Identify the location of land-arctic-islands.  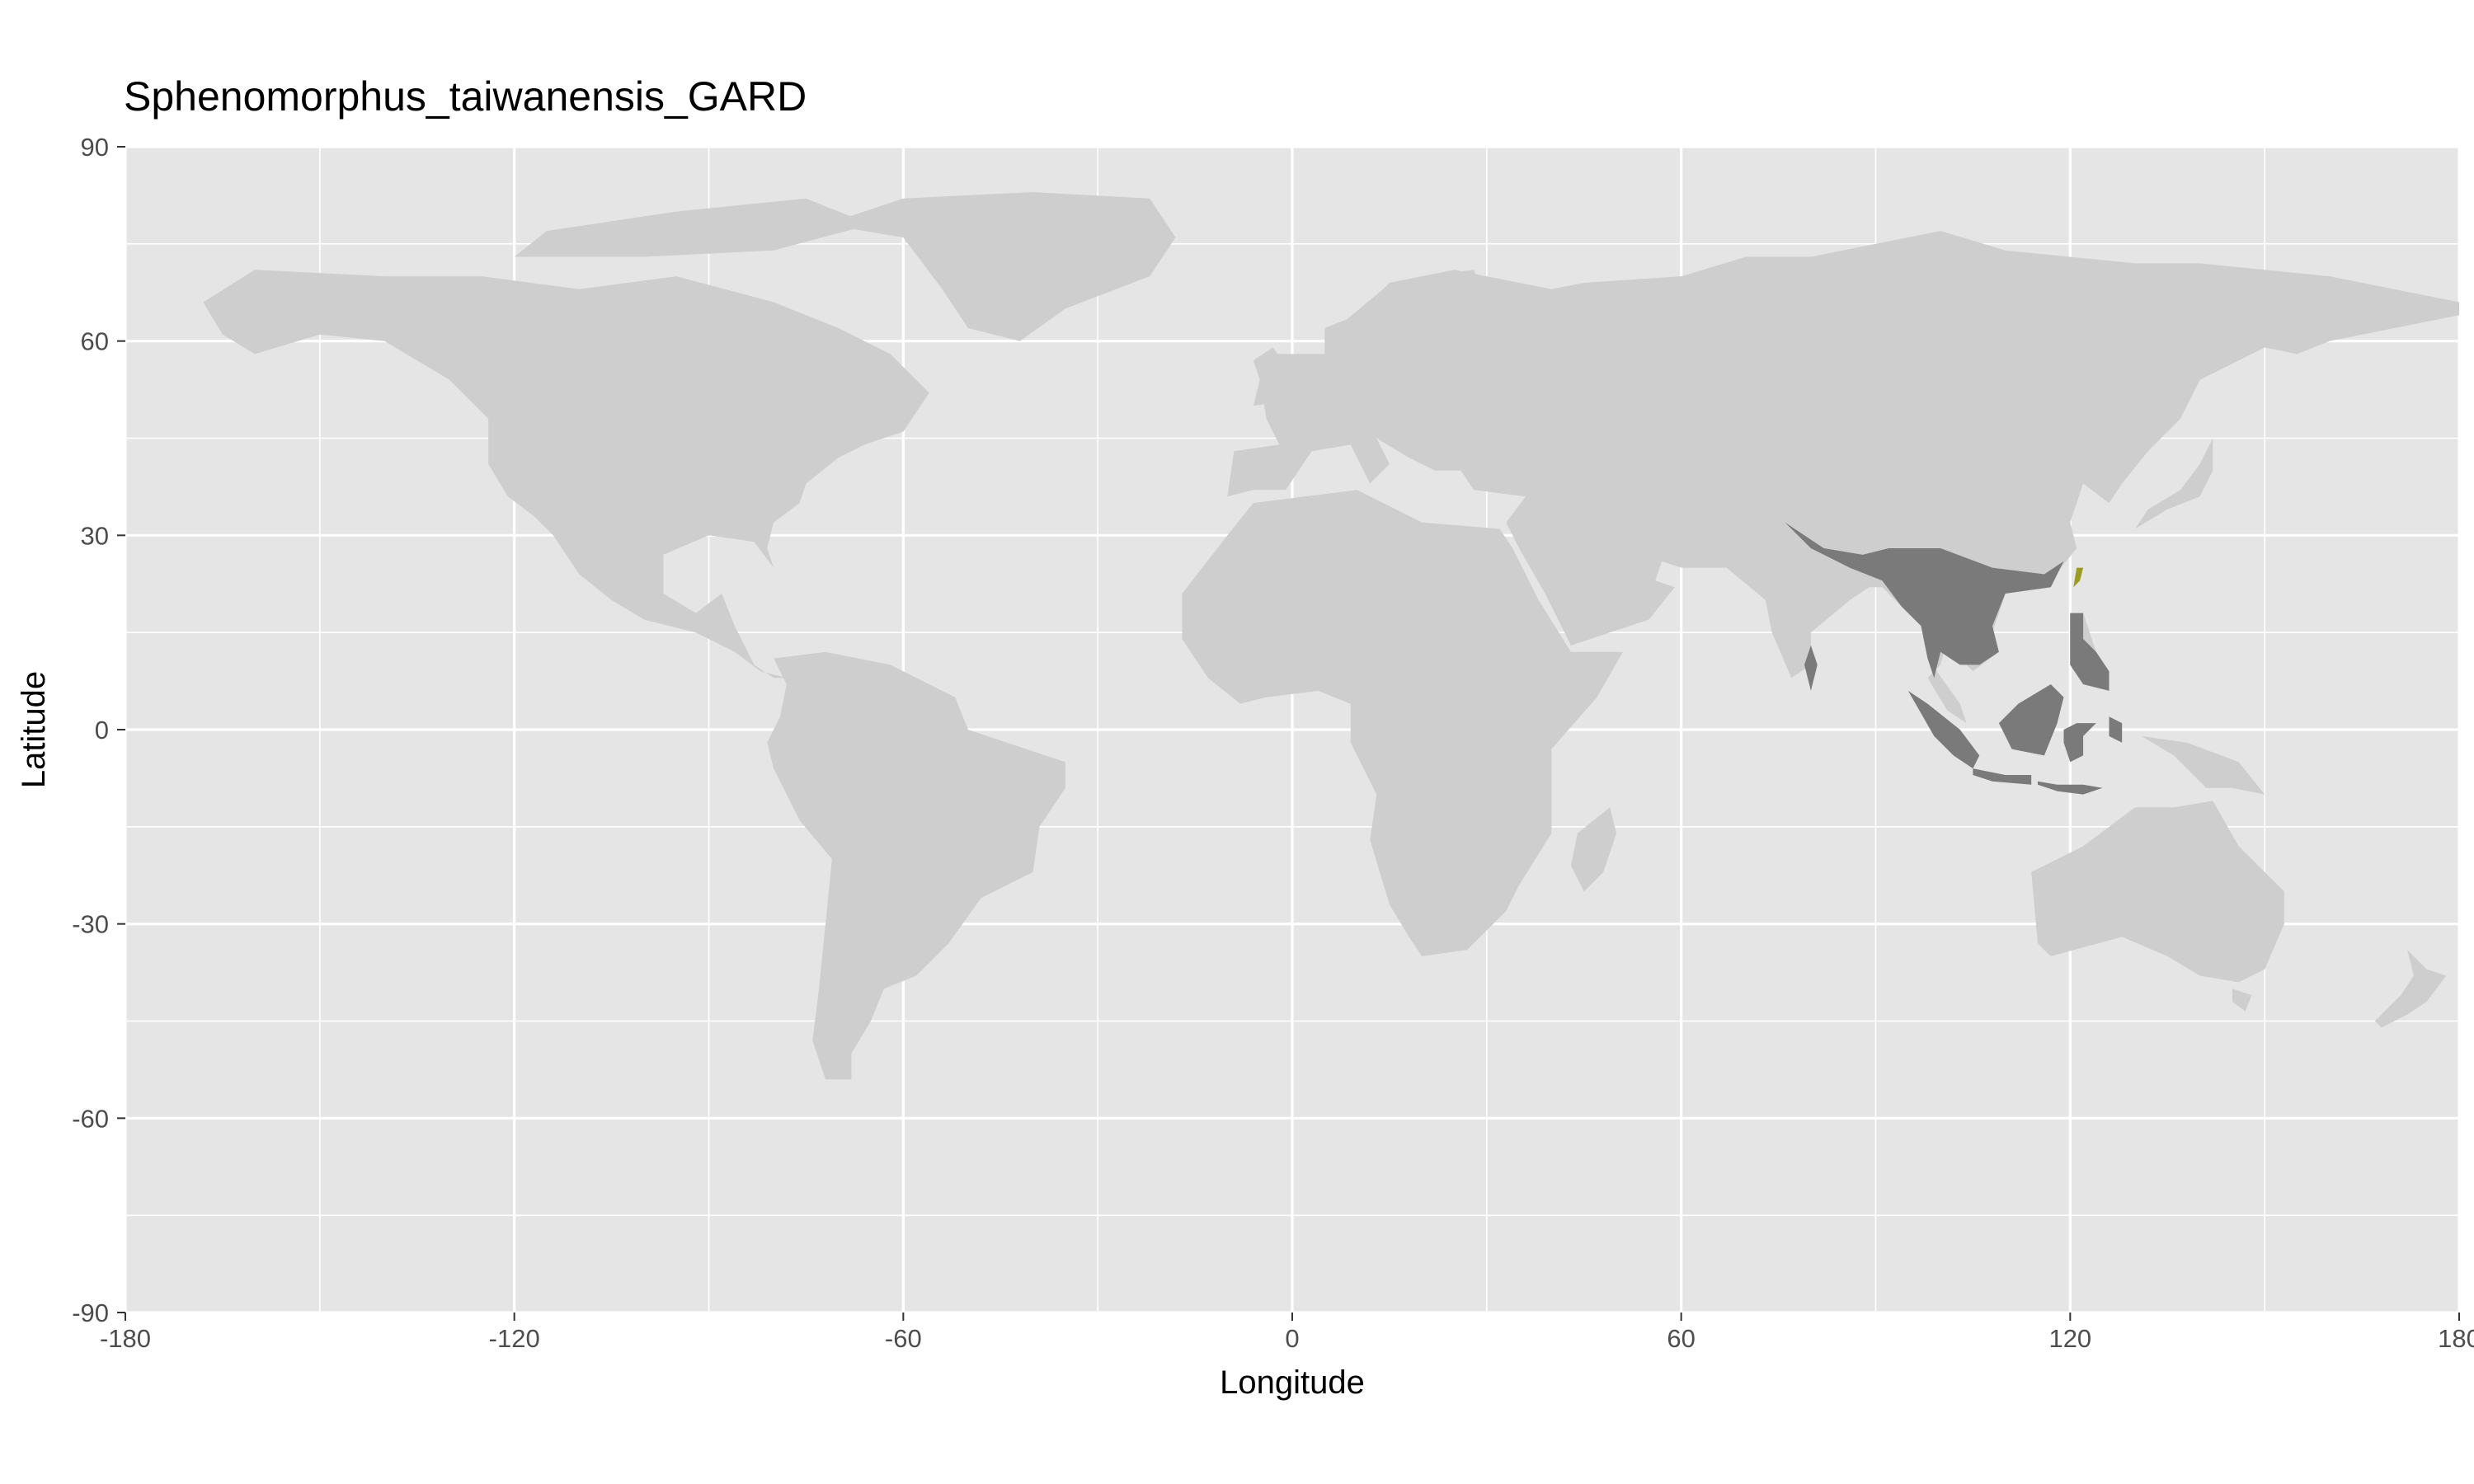
(692, 228).